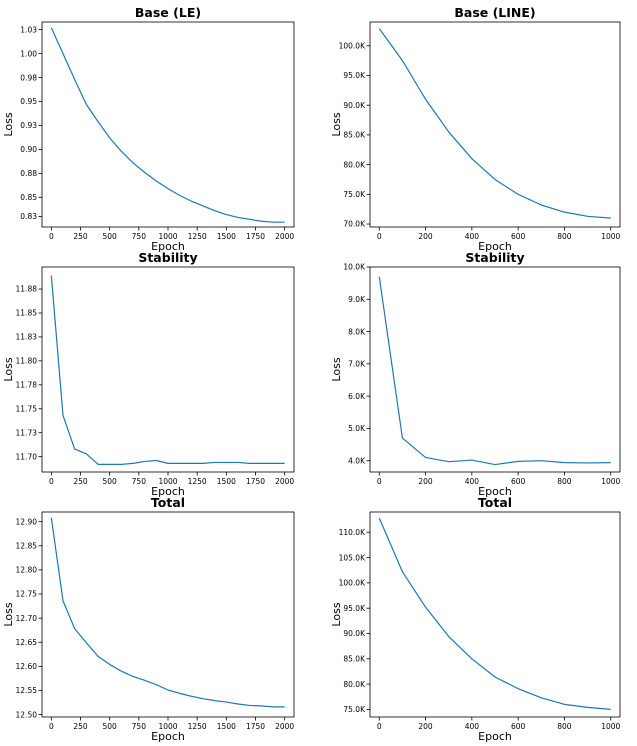 This screenshot has width=637, height=746. Describe the element at coordinates (27, 337) in the screenshot. I see `y-tick-label: 11.83` at that location.